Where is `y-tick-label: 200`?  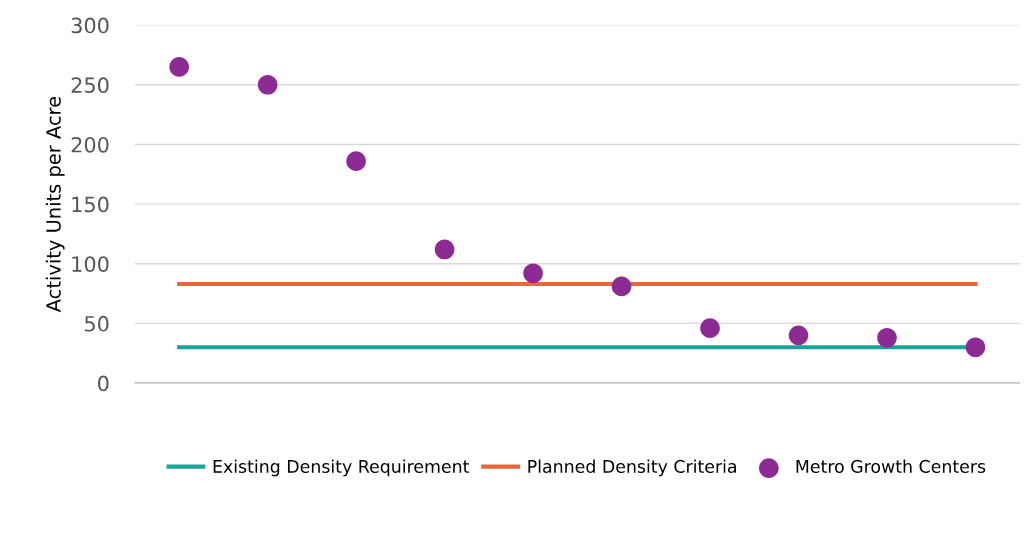
y-tick-label: 200 is located at coordinates (90, 144).